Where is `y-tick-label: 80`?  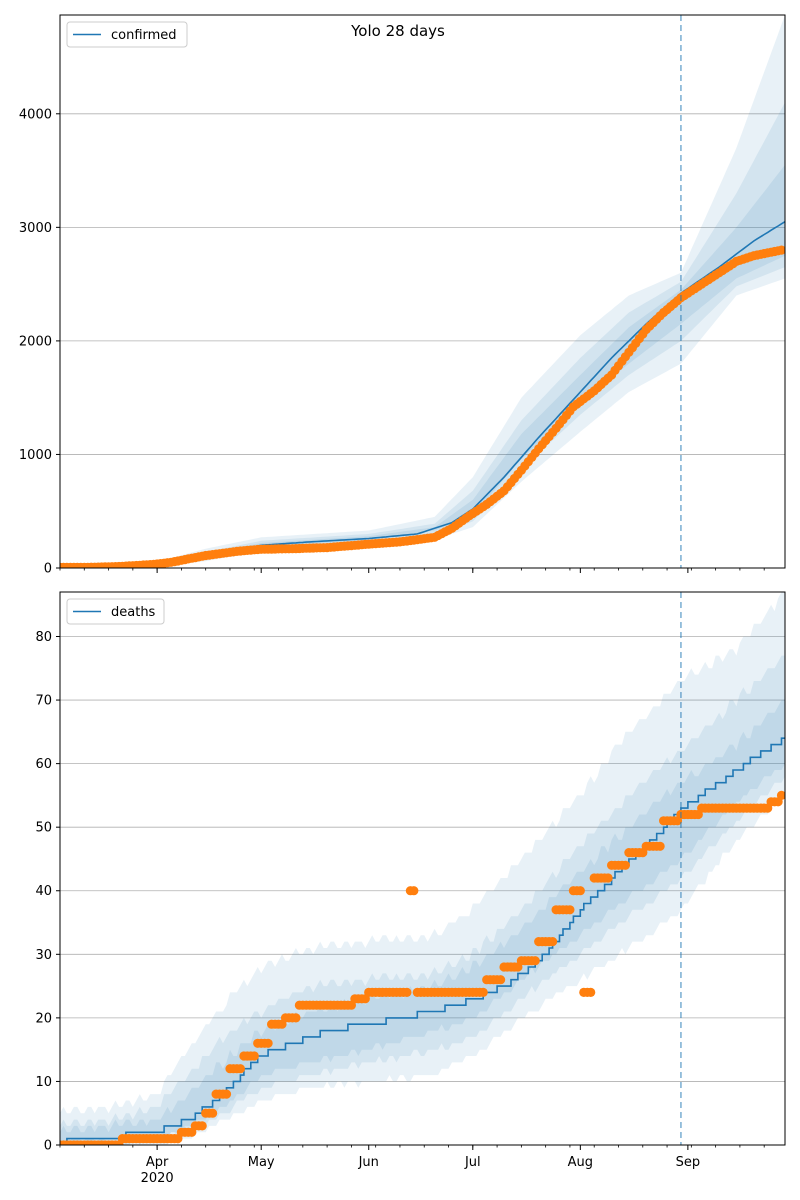
y-tick-label: 80 is located at coordinates (43, 637).